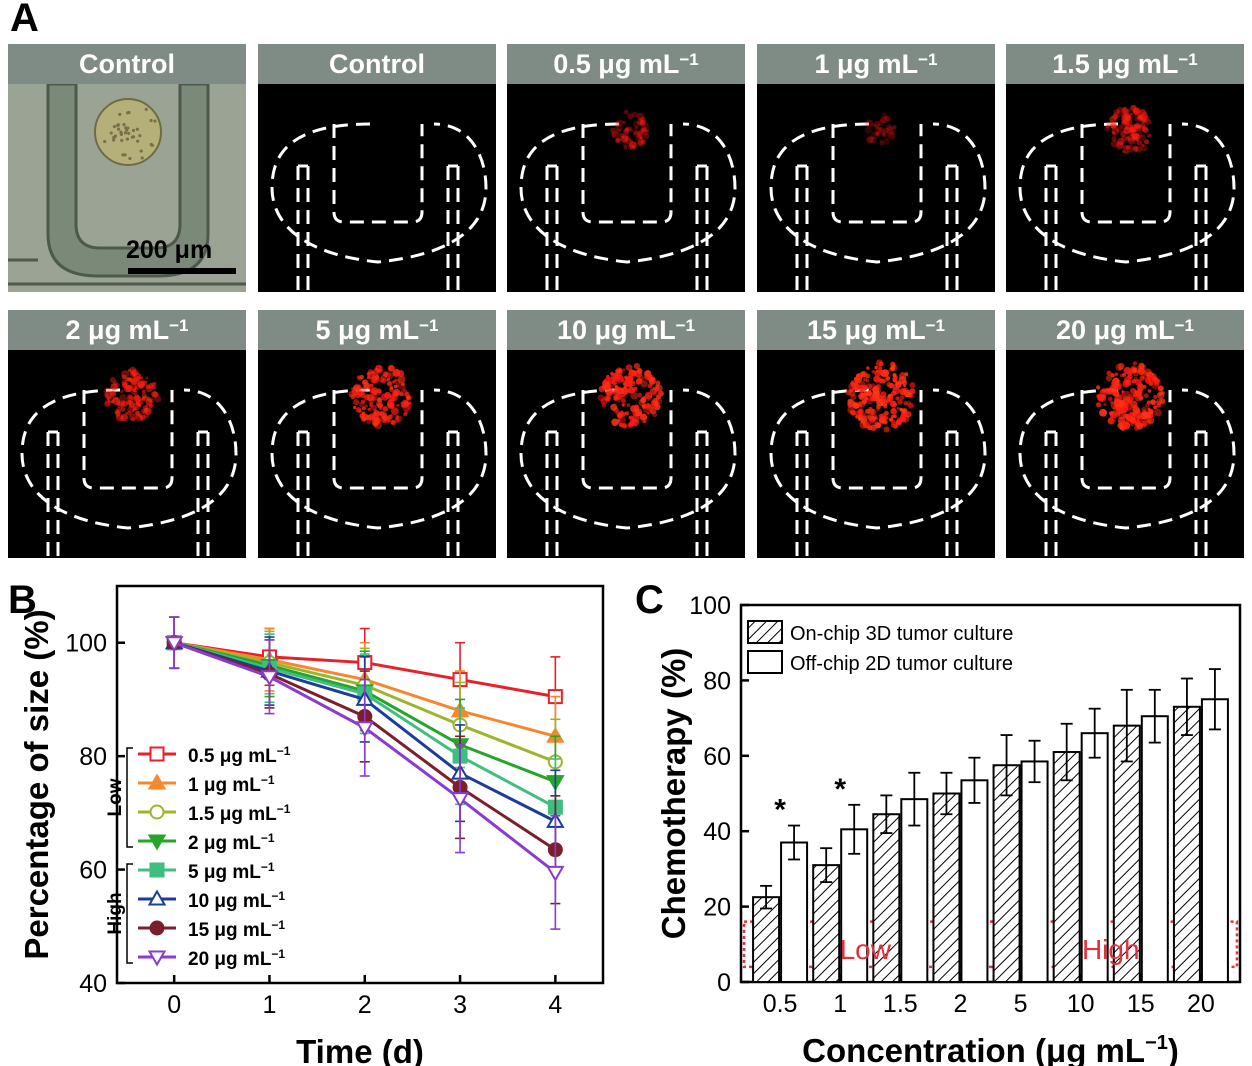 The height and width of the screenshot is (1066, 1252). Describe the element at coordinates (1021, 1004) in the screenshot. I see `x-tick-label: 5` at that location.